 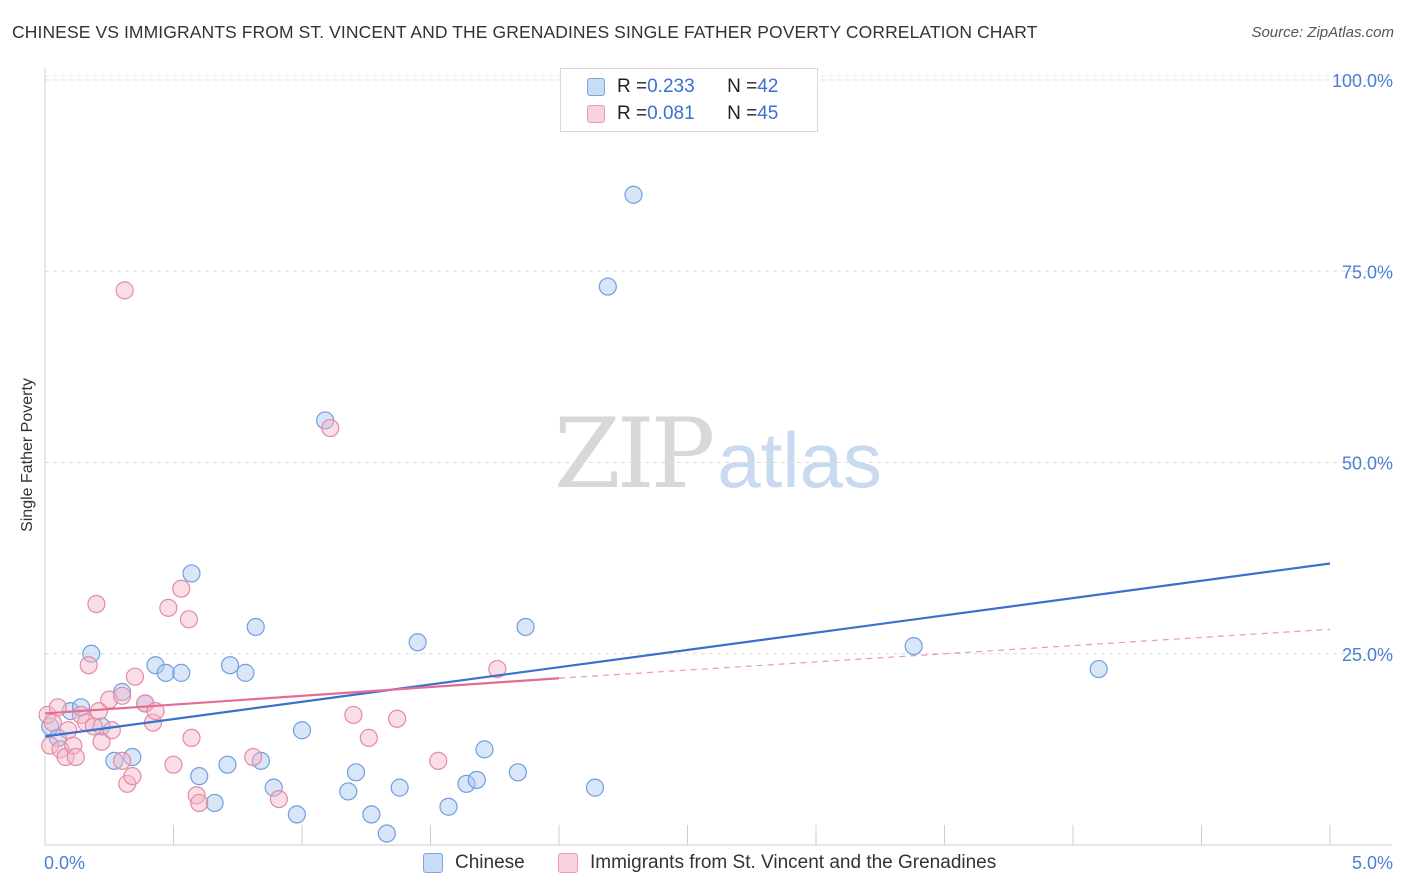 I want to click on y-tick-label: 25.0%, so click(x=1367, y=655).